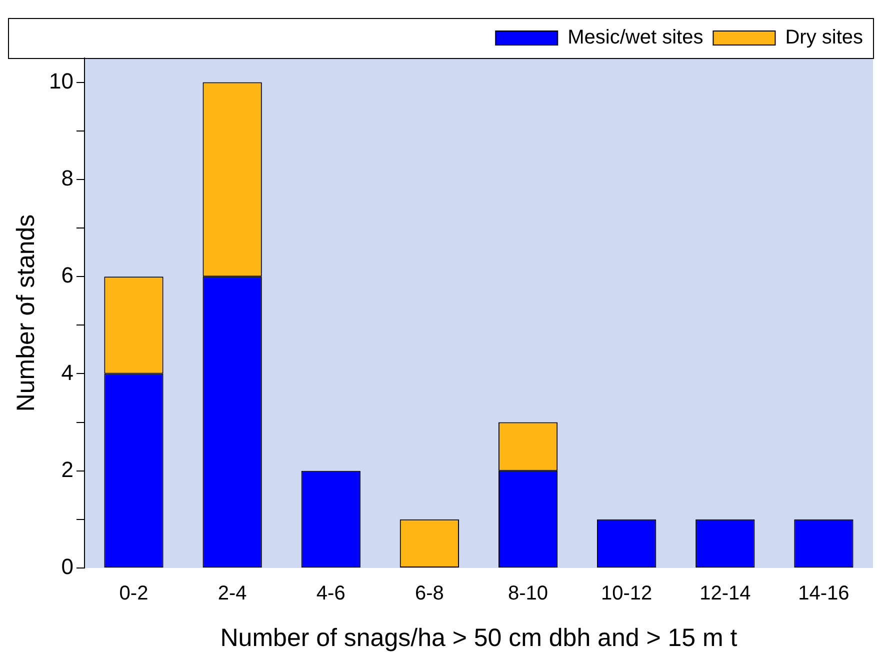  Describe the element at coordinates (824, 593) in the screenshot. I see `x-tick-label: 14-16` at that location.